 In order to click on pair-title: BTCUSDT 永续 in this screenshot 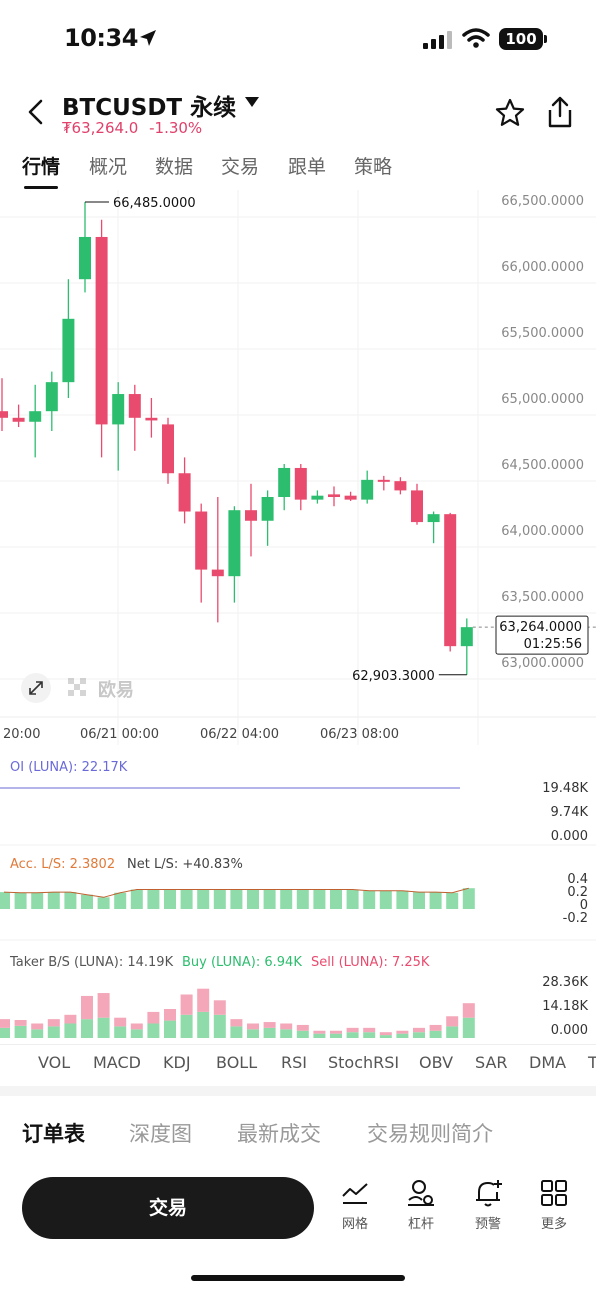, I will do `click(149, 108)`.